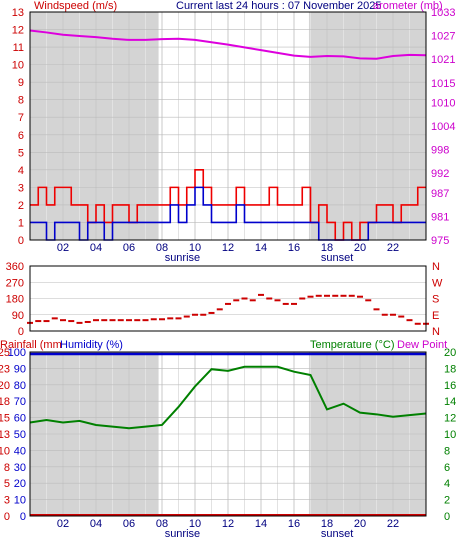 This screenshot has width=463, height=542. What do you see at coordinates (440, 217) in the screenshot?
I see `y-right-tick-label: 981` at bounding box center [440, 217].